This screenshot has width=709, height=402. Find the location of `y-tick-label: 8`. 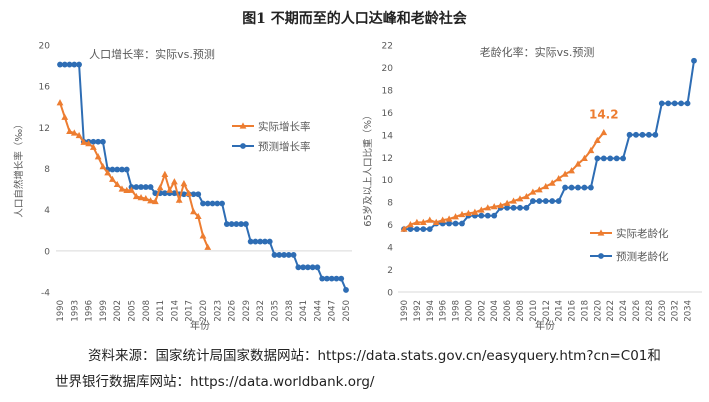

y-tick-label: 8 is located at coordinates (47, 170).